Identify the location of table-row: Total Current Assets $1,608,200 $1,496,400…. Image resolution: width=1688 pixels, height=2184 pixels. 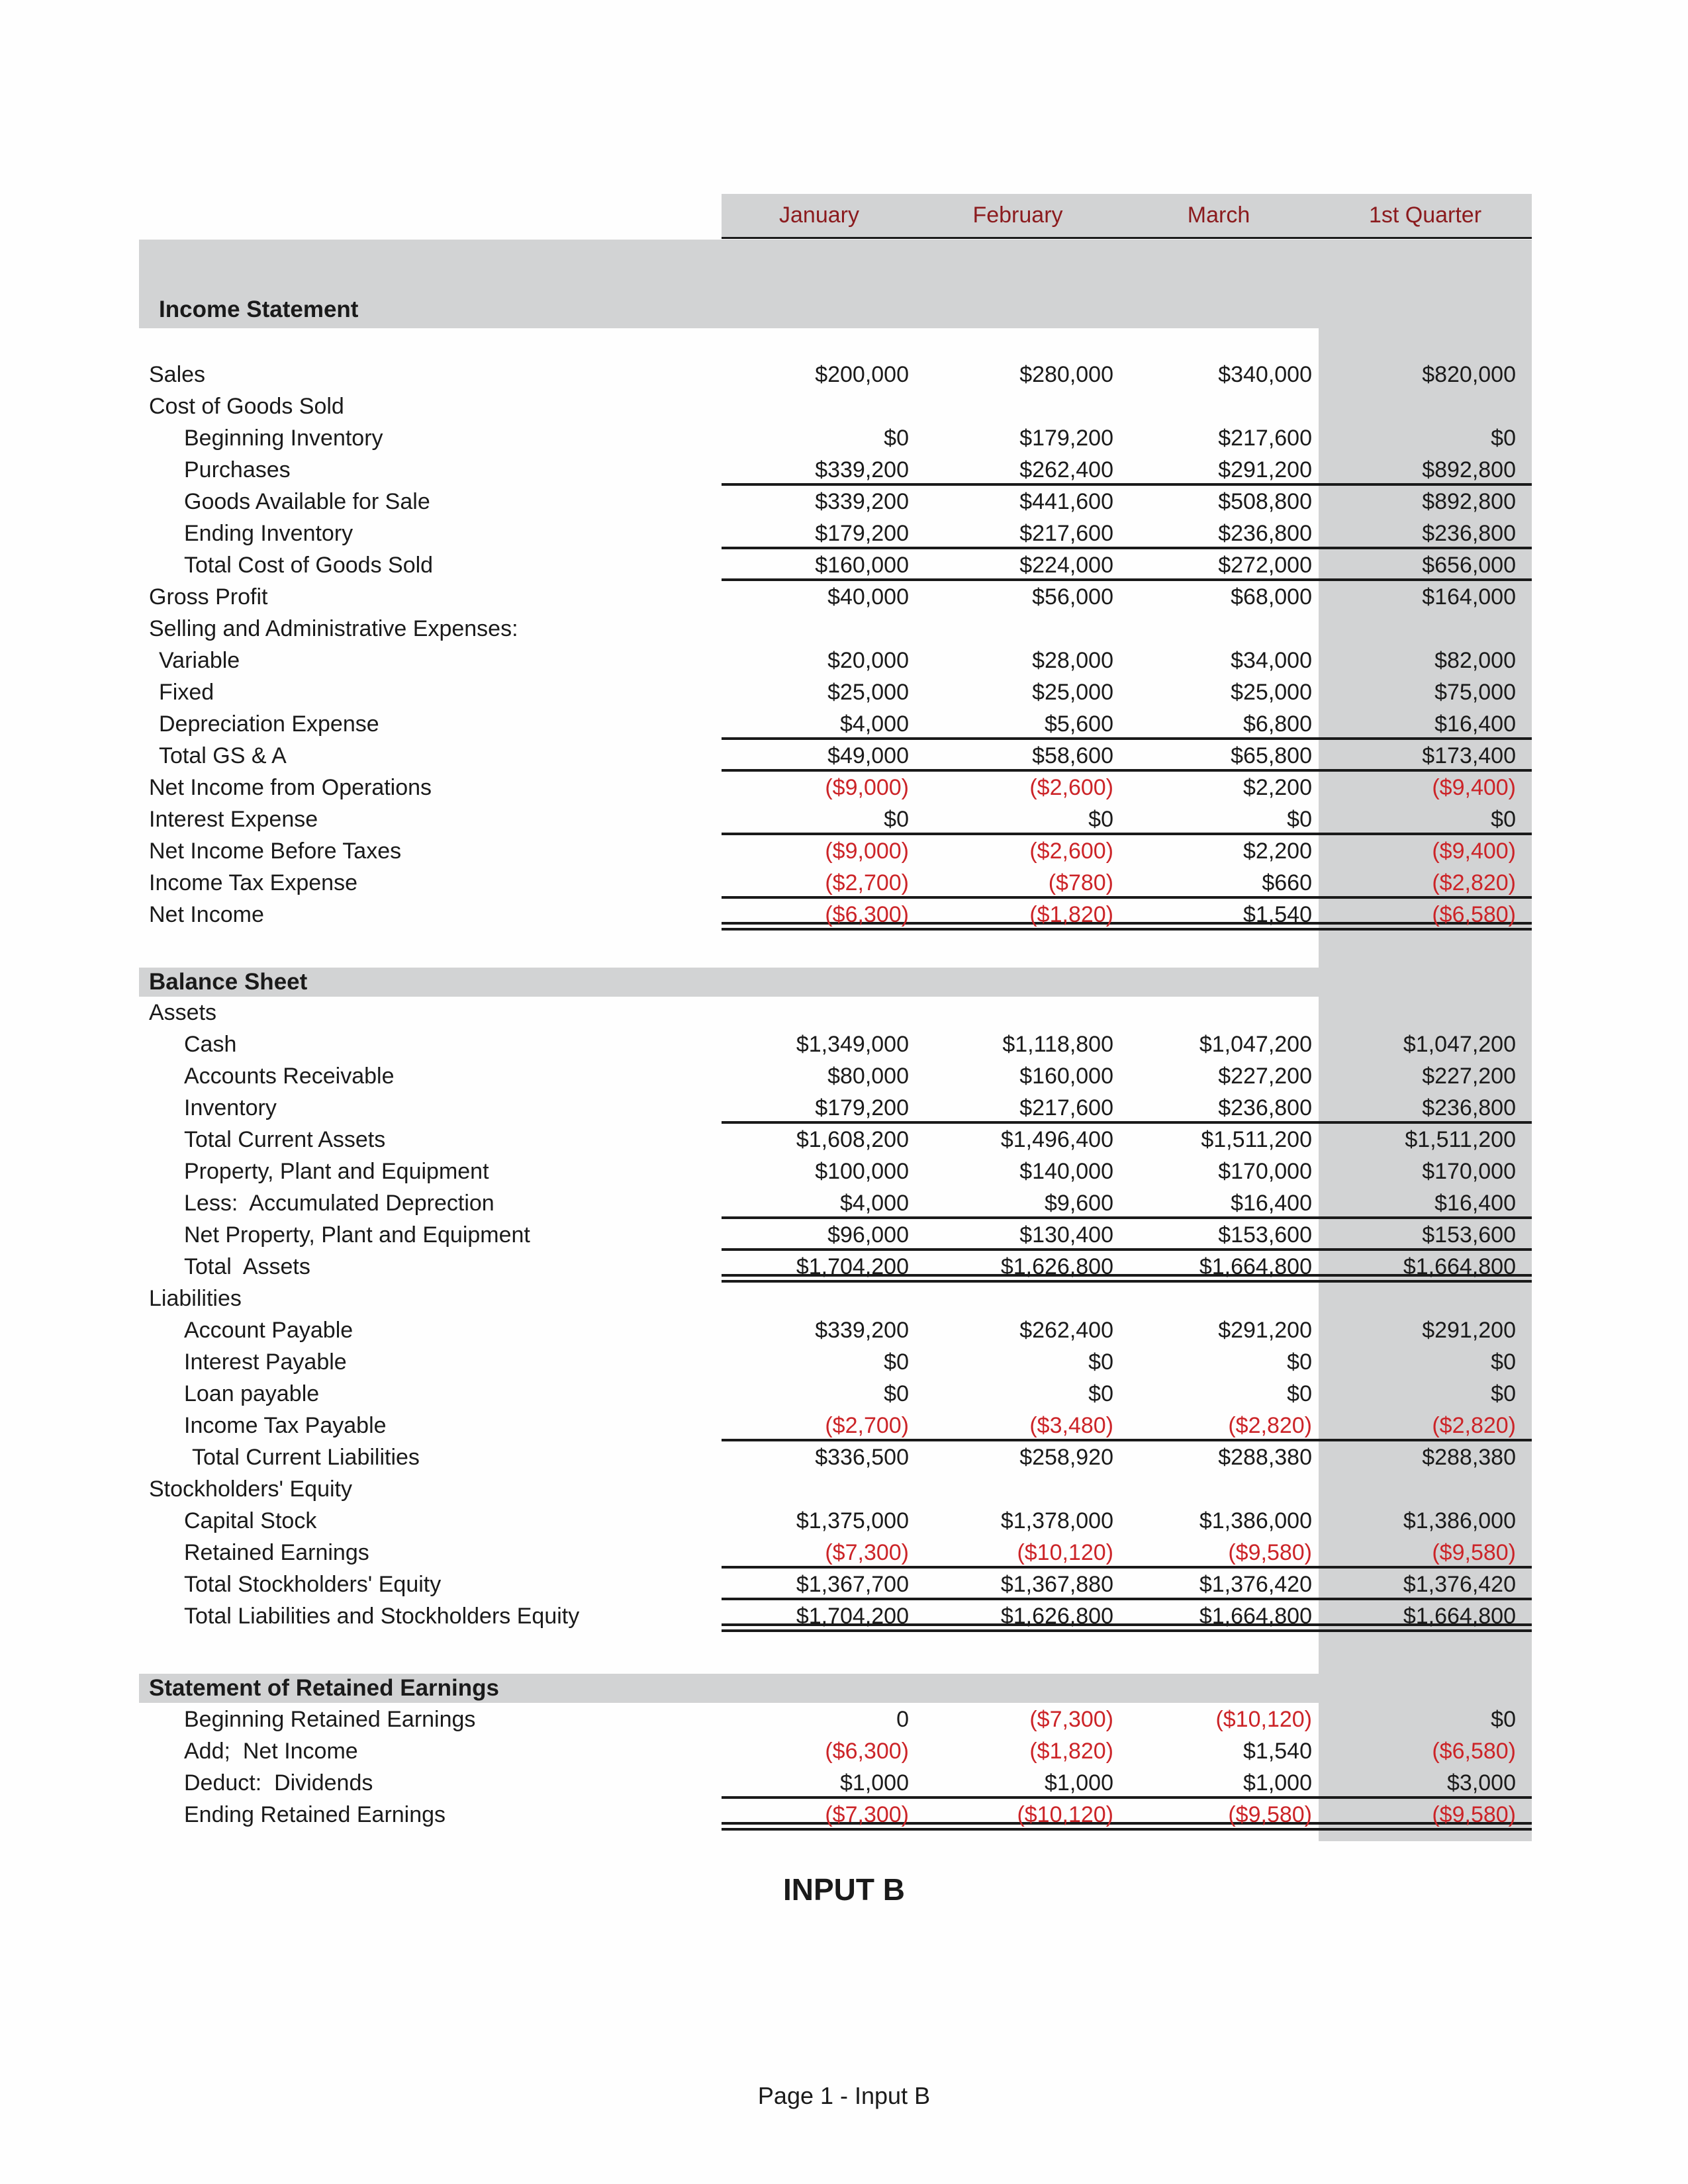
(835, 1140).